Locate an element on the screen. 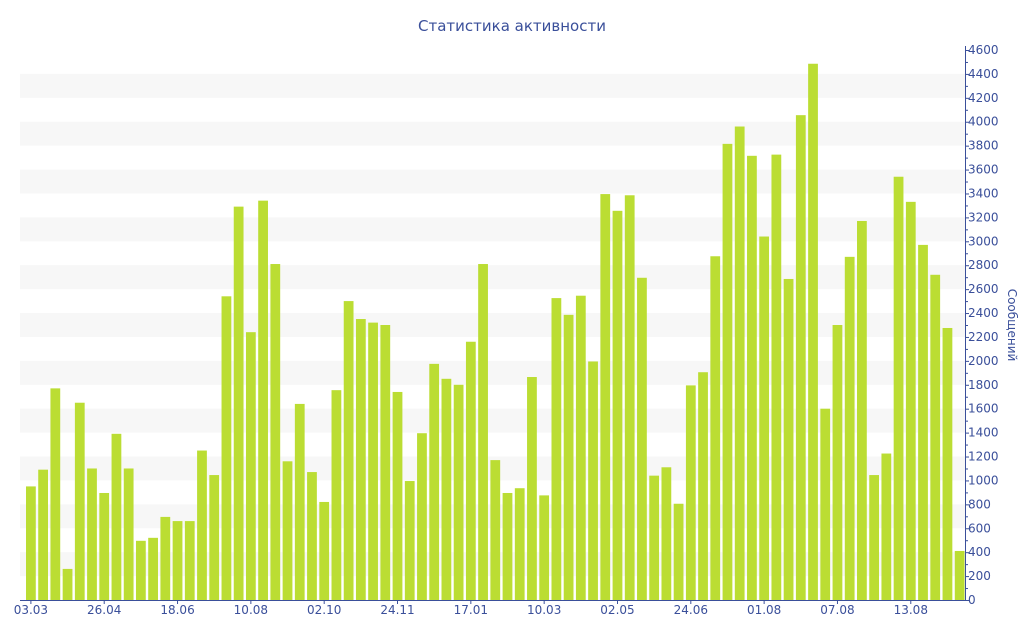 The image size is (1024, 640). y-tick-label: 200 is located at coordinates (979, 576).